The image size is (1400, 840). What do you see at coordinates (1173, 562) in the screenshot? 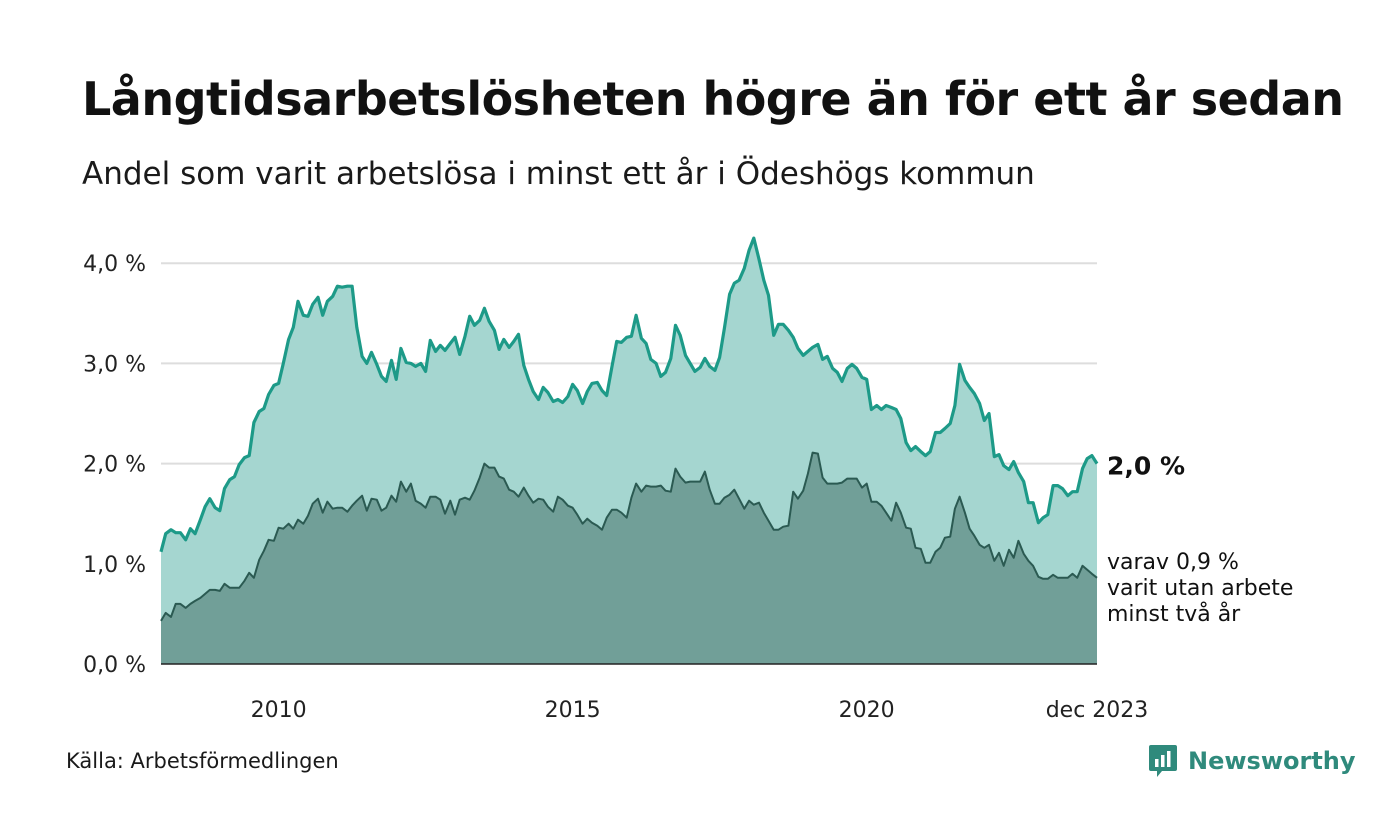
I see `end-label-series2-line: varav 0,9 %` at bounding box center [1173, 562].